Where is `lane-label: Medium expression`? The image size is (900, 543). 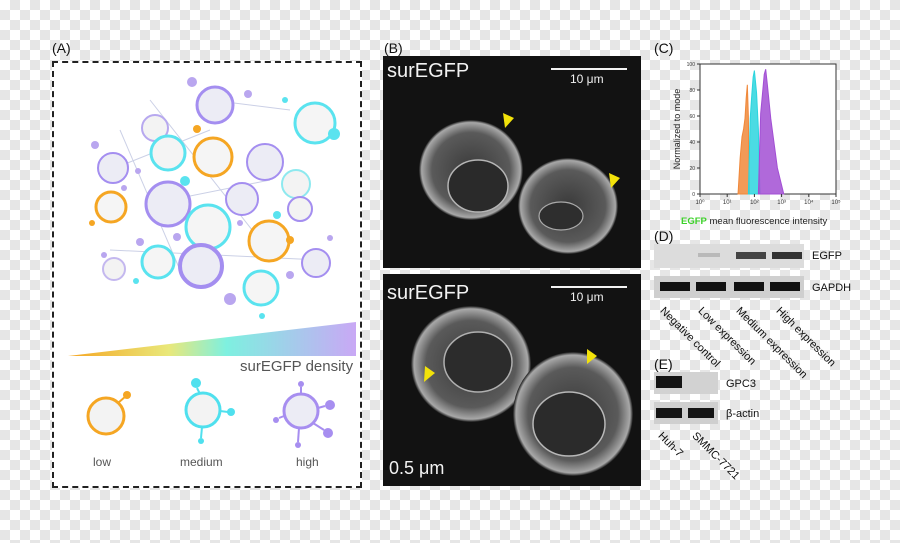 lane-label: Medium expression is located at coordinates (771, 343).